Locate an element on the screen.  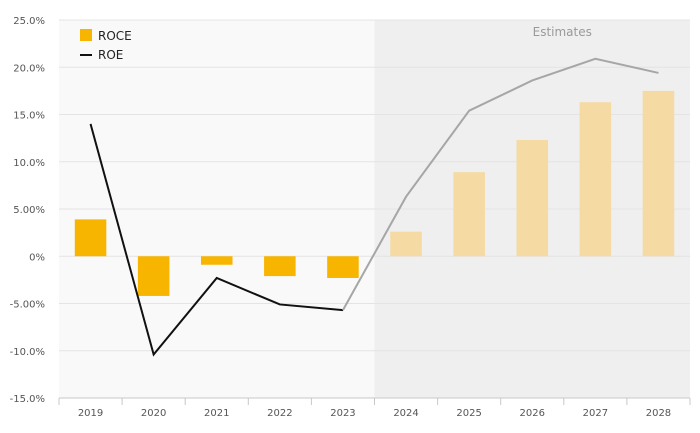
y-tick-label: -10.0% is located at coordinates (27, 352).